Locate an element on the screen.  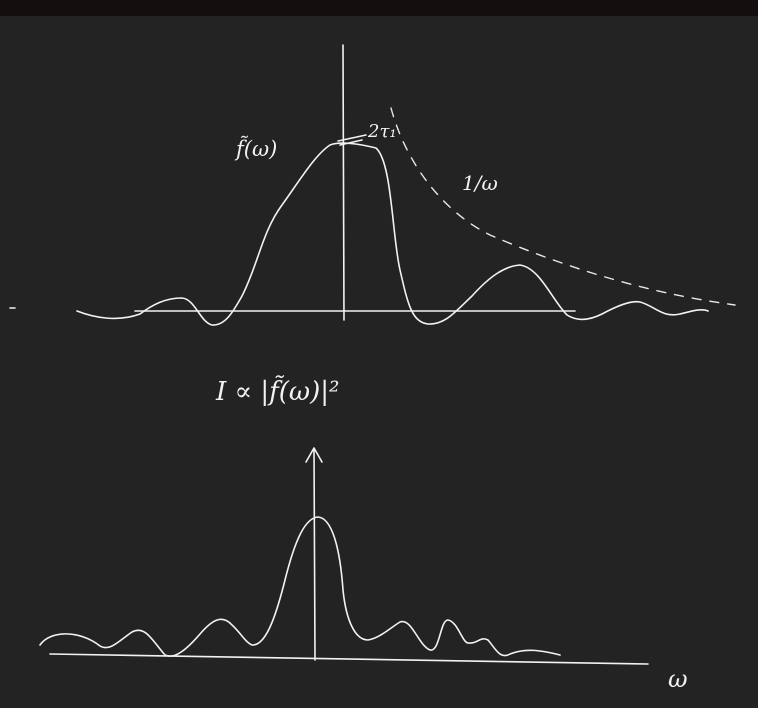
top-vertical-axis is located at coordinates (343, 182).